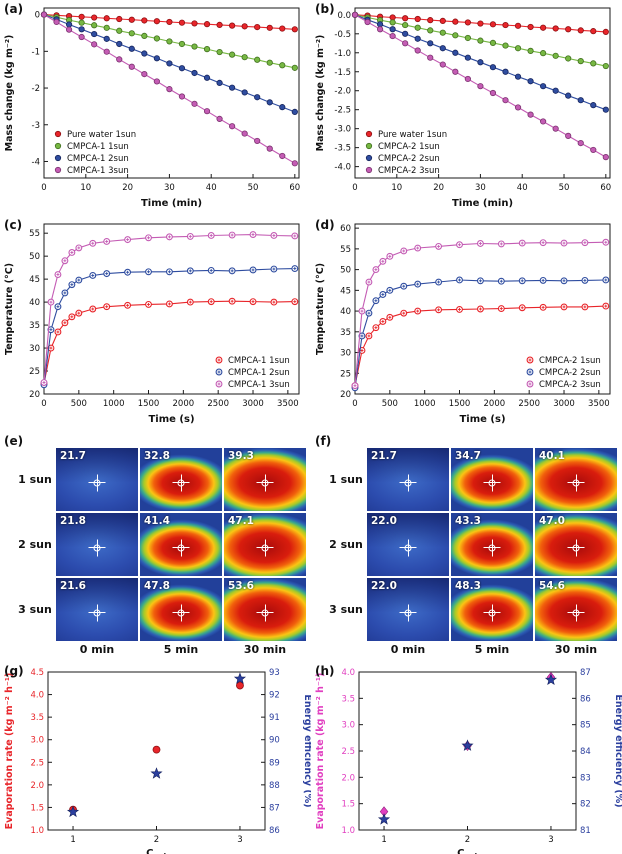 The height and width of the screenshot is (854, 622). Describe the element at coordinates (36, 162) in the screenshot. I see `svg-text: -4` at that location.